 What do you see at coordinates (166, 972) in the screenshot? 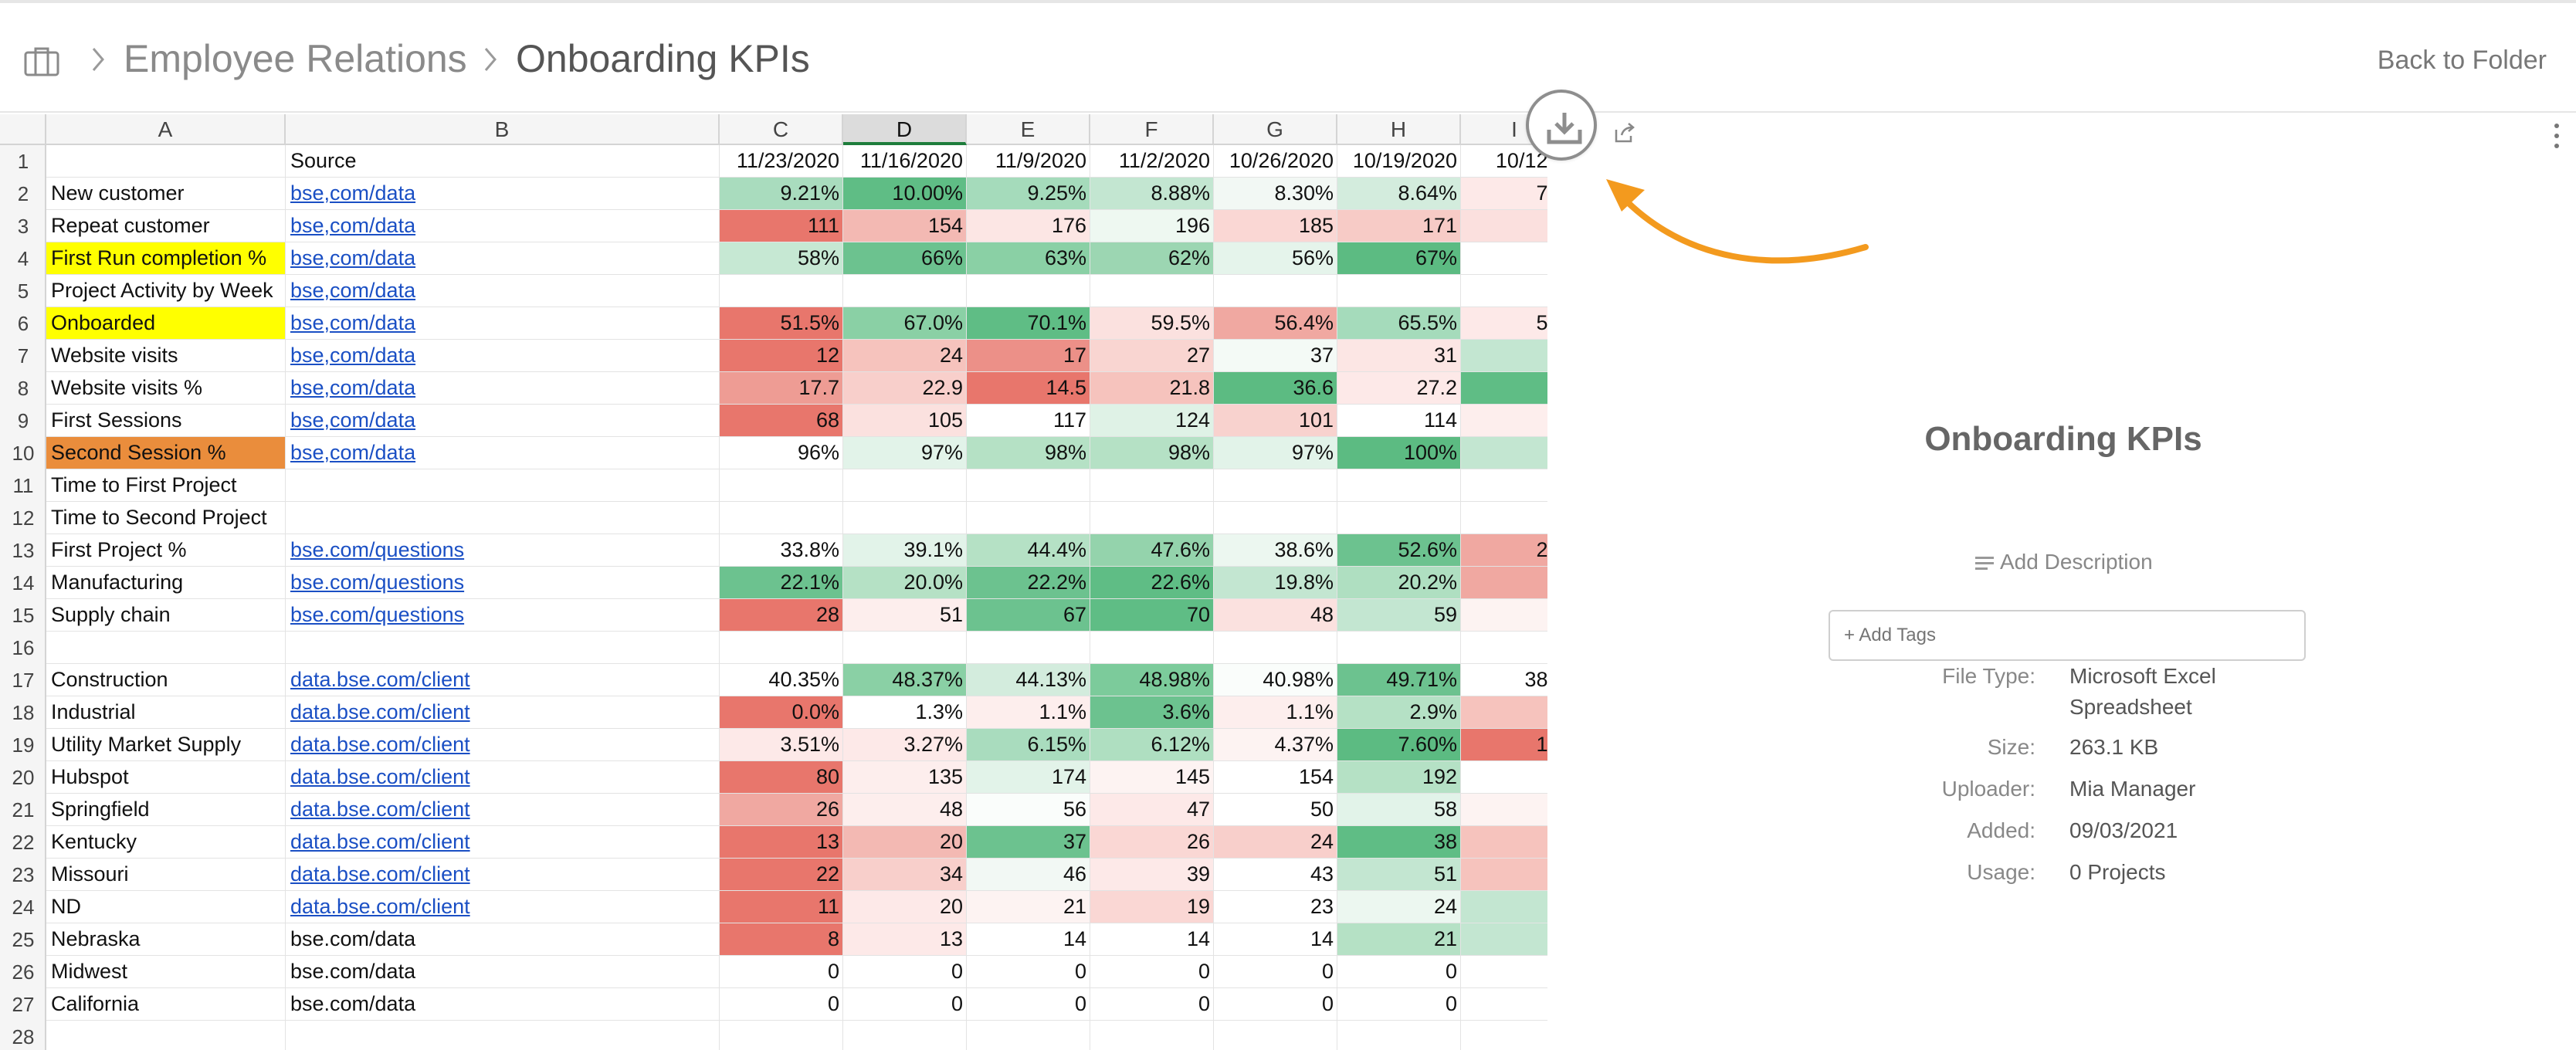
I see `metric-label-cell: Midwest` at bounding box center [166, 972].